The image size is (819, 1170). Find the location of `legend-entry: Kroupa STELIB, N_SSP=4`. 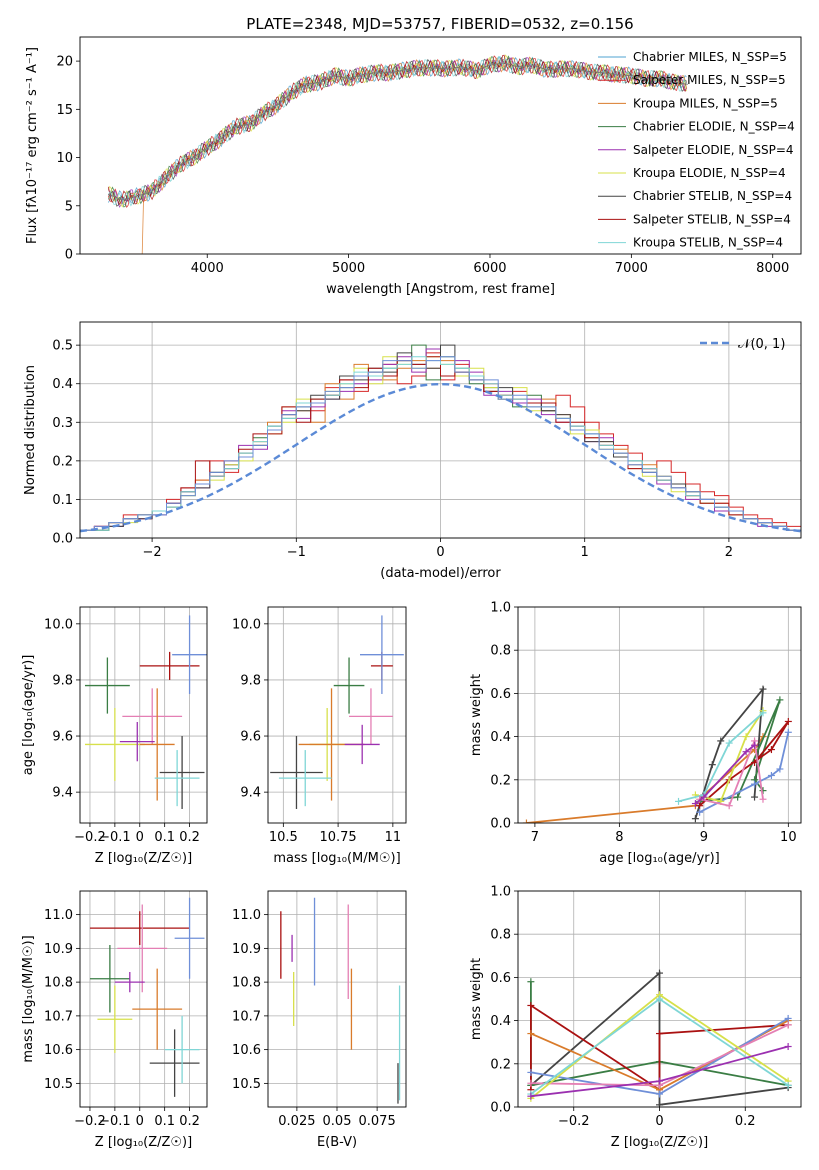

legend-entry: Kroupa STELIB, N_SSP=4 is located at coordinates (708, 243).